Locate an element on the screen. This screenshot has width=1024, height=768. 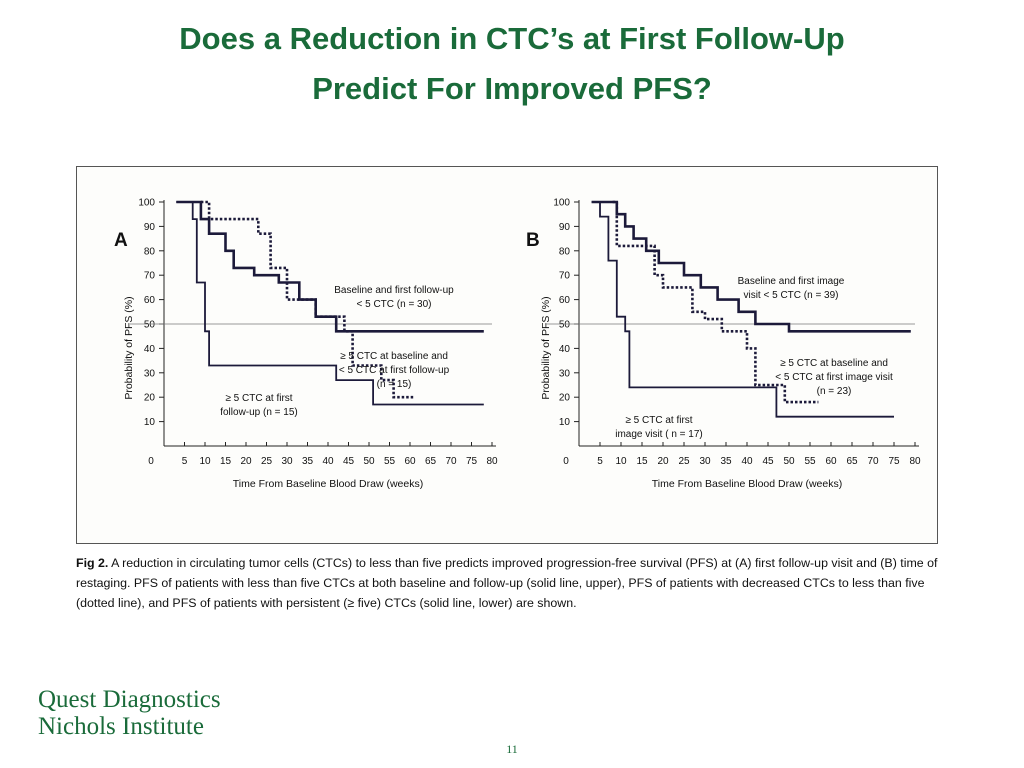
logo-line-1: Quest Diagnostics is located at coordinates (129, 699).